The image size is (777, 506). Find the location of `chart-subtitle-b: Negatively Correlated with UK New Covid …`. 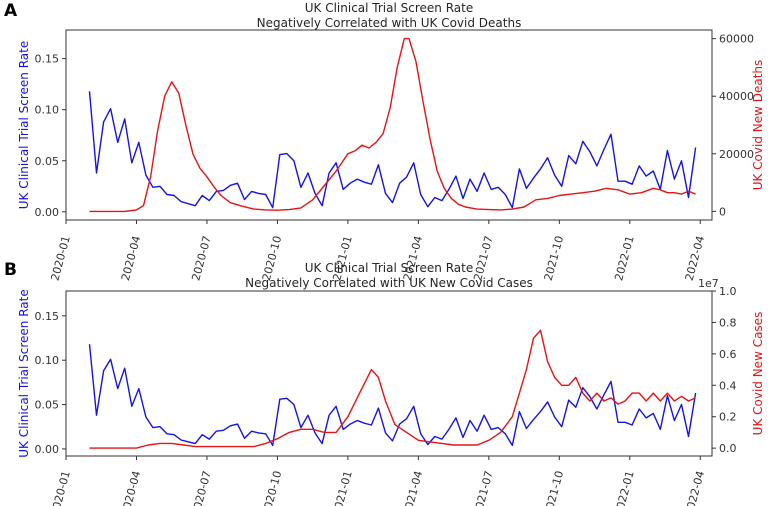

chart-subtitle-b: Negatively Correlated with UK New Covid … is located at coordinates (389, 283).